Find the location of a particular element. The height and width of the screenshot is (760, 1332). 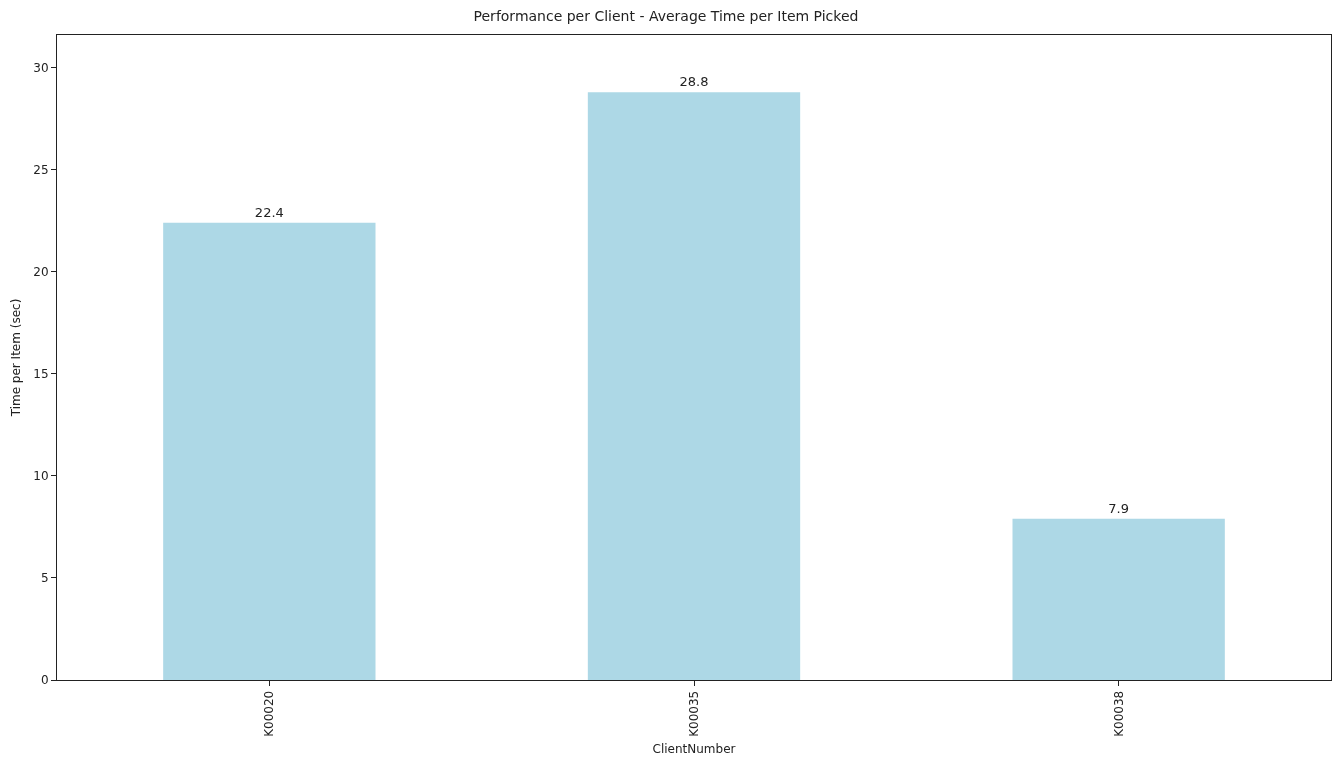

y-axis-title: Time per Item (sec) is located at coordinates (15, 358).